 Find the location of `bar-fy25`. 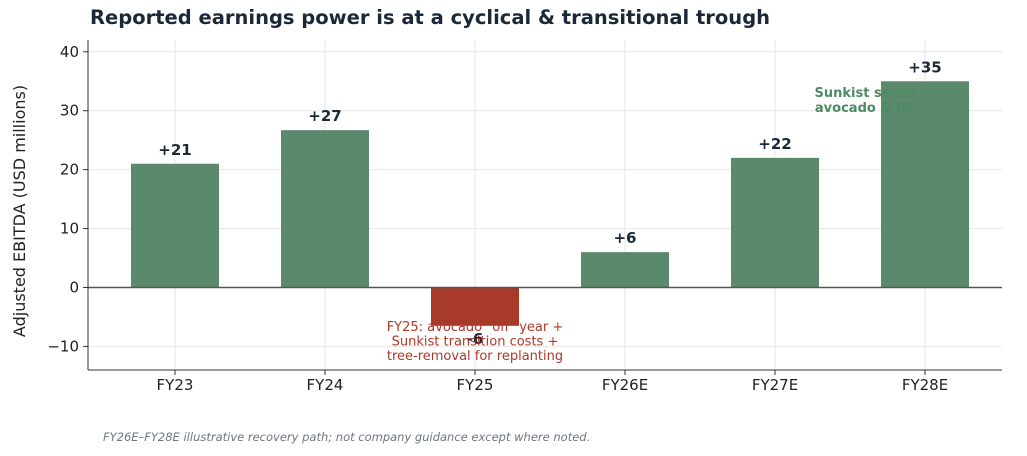

bar-fy25 is located at coordinates (475, 306).